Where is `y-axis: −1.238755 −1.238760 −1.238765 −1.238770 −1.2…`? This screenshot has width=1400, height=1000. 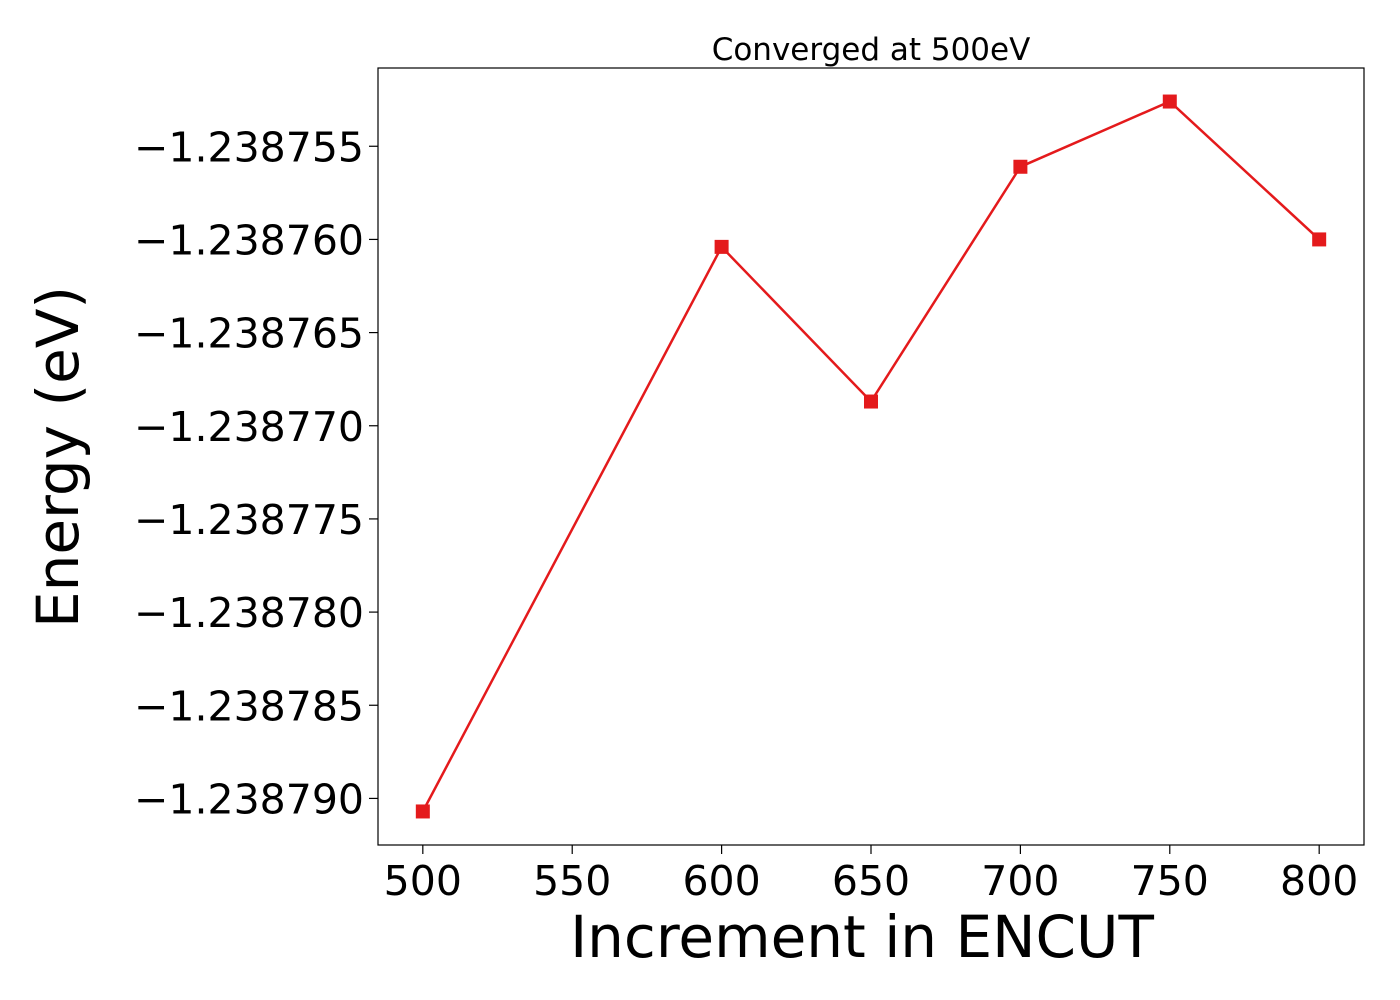
y-axis: −1.238755 −1.238760 −1.238765 −1.238770 −1.2… is located at coordinates (256, 473).